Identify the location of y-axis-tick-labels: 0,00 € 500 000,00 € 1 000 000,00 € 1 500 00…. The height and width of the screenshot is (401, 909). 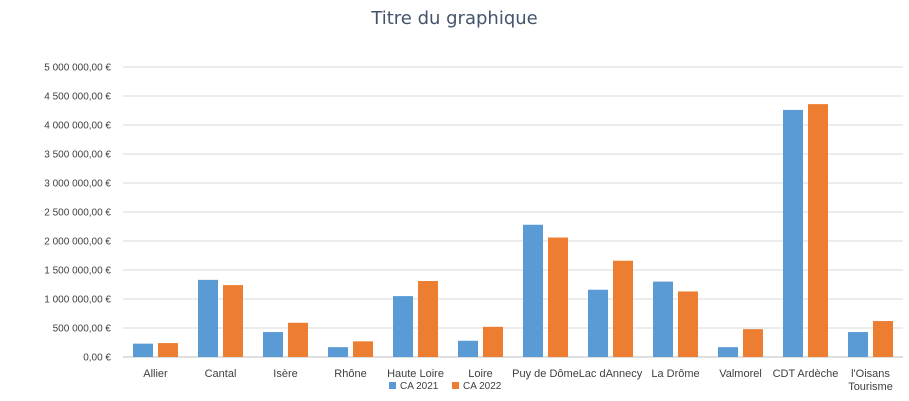
(77, 213).